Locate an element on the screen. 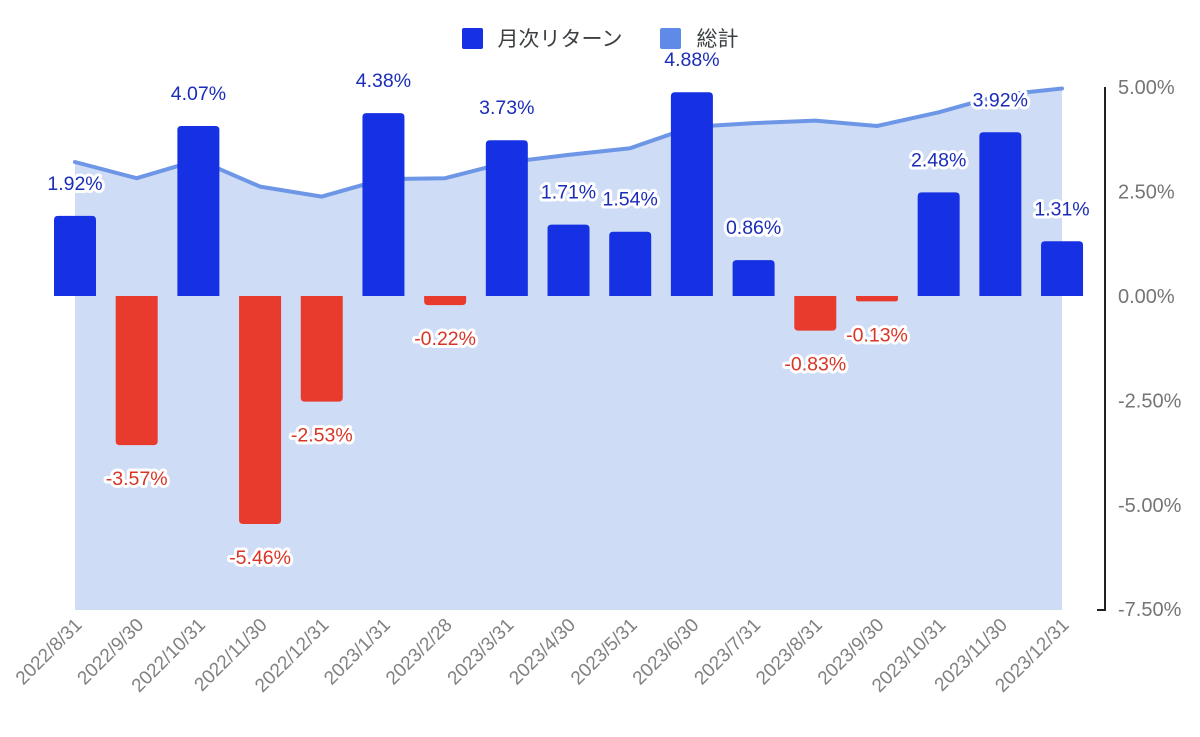  bar-value-label: 1.31% is located at coordinates (1061, 209).